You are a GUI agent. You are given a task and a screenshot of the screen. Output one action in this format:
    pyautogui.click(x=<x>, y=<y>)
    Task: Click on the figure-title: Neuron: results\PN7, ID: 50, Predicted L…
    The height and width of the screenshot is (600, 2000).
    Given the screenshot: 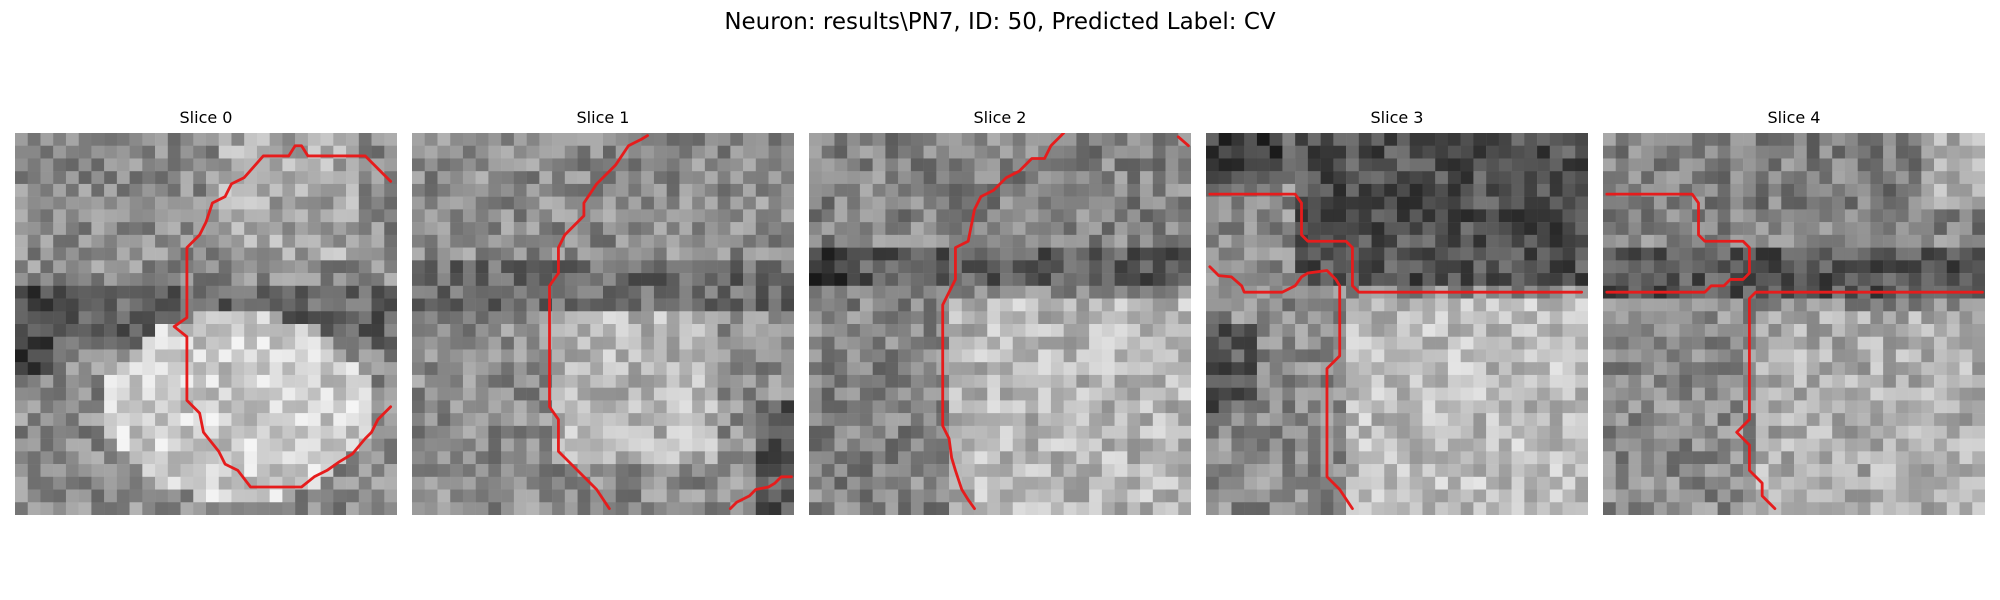 What is the action you would take?
    pyautogui.click(x=1000, y=22)
    